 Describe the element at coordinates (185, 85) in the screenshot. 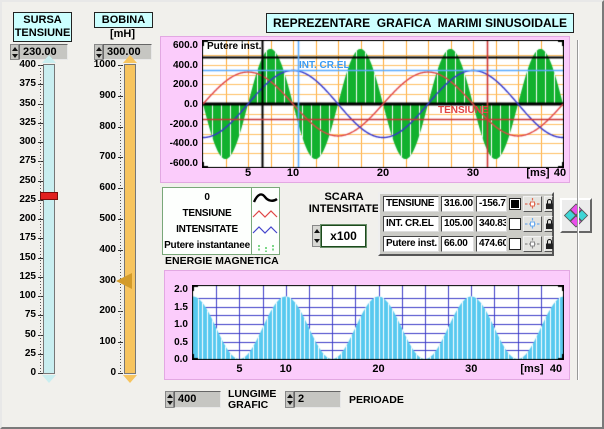

I see `y-axis-tick-label: 200.0` at that location.